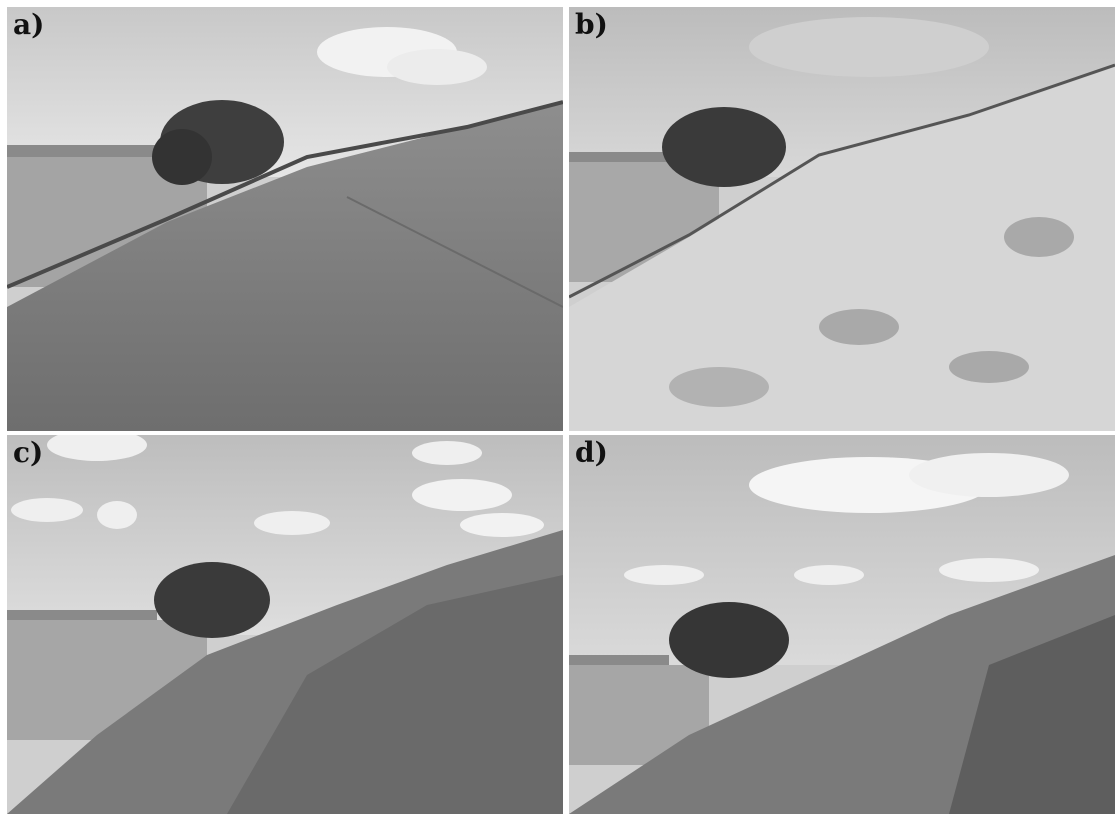 The image size is (1115, 814). I want to click on panel-label-a: a), so click(29, 24).